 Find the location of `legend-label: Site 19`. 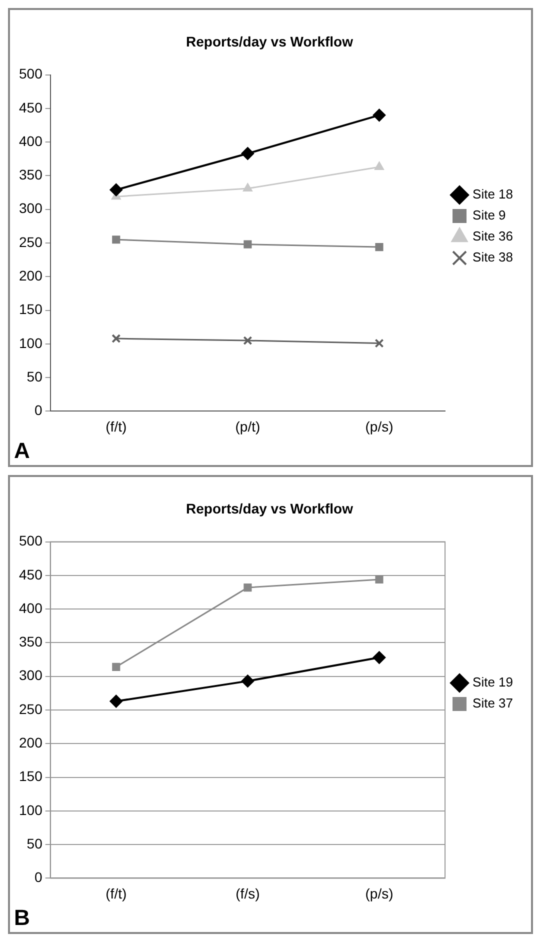

legend-label: Site 19 is located at coordinates (493, 682).